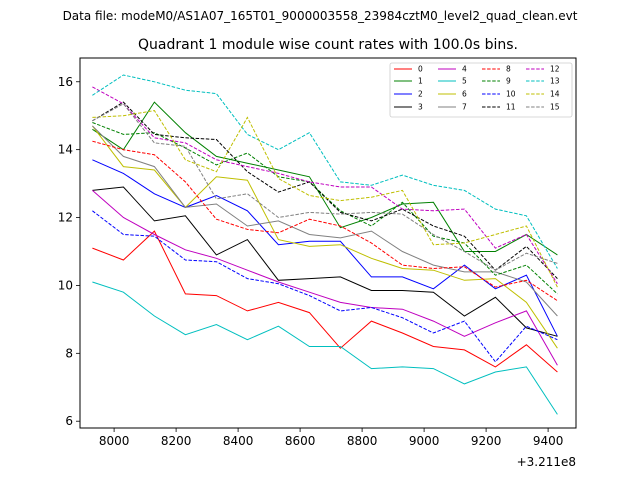 The height and width of the screenshot is (480, 640). What do you see at coordinates (464, 94) in the screenshot?
I see `legend-label: 6` at bounding box center [464, 94].